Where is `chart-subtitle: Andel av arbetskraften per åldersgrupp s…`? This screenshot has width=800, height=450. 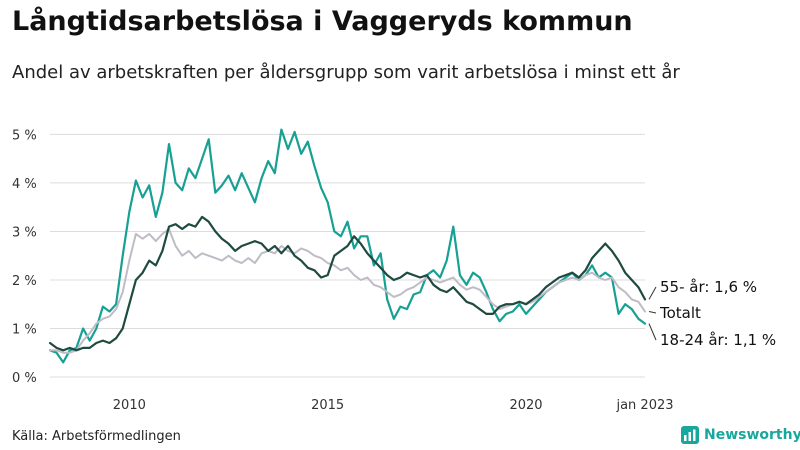
chart-subtitle: Andel av arbetskraften per åldersgrupp s… is located at coordinates (346, 72).